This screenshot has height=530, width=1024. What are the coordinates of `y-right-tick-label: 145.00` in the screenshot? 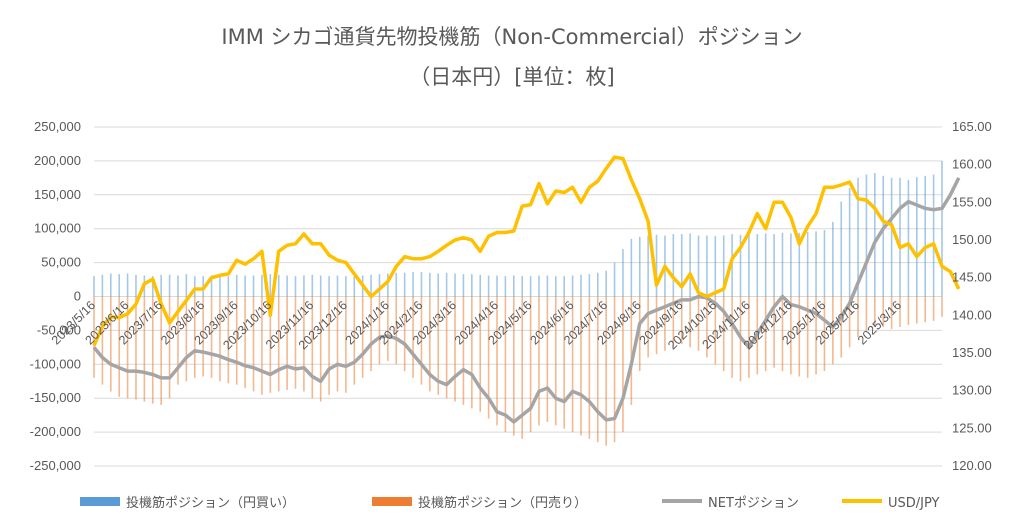 It's located at (972, 277).